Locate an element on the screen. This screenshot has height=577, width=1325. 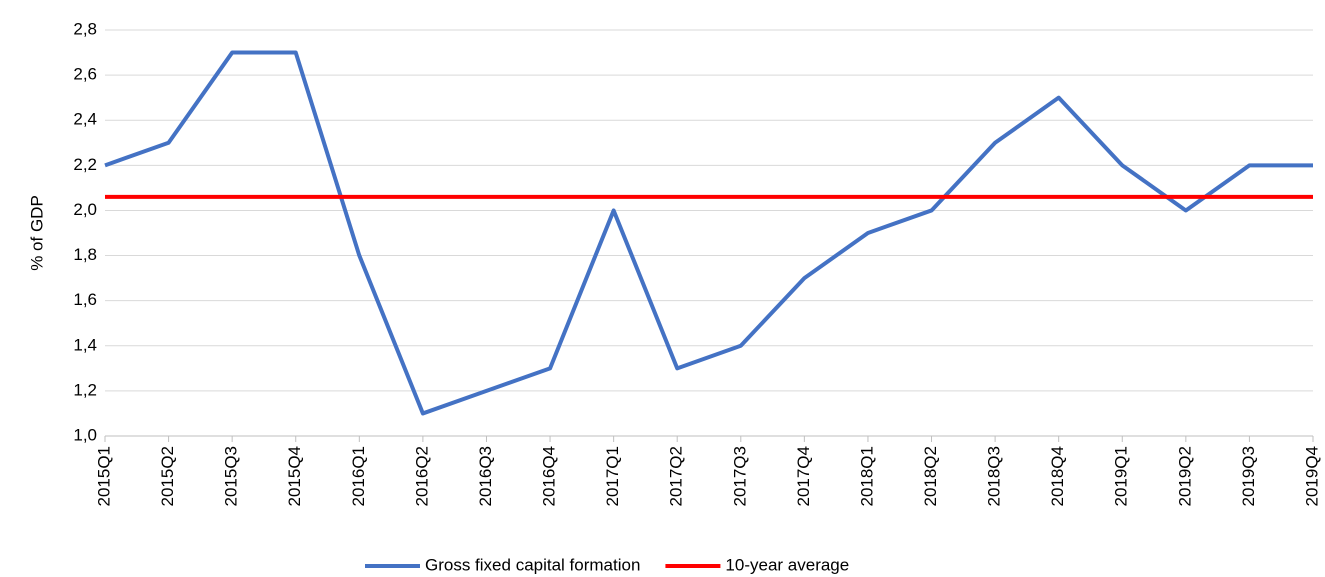
y-tick-label: 1,6 is located at coordinates (85, 299).